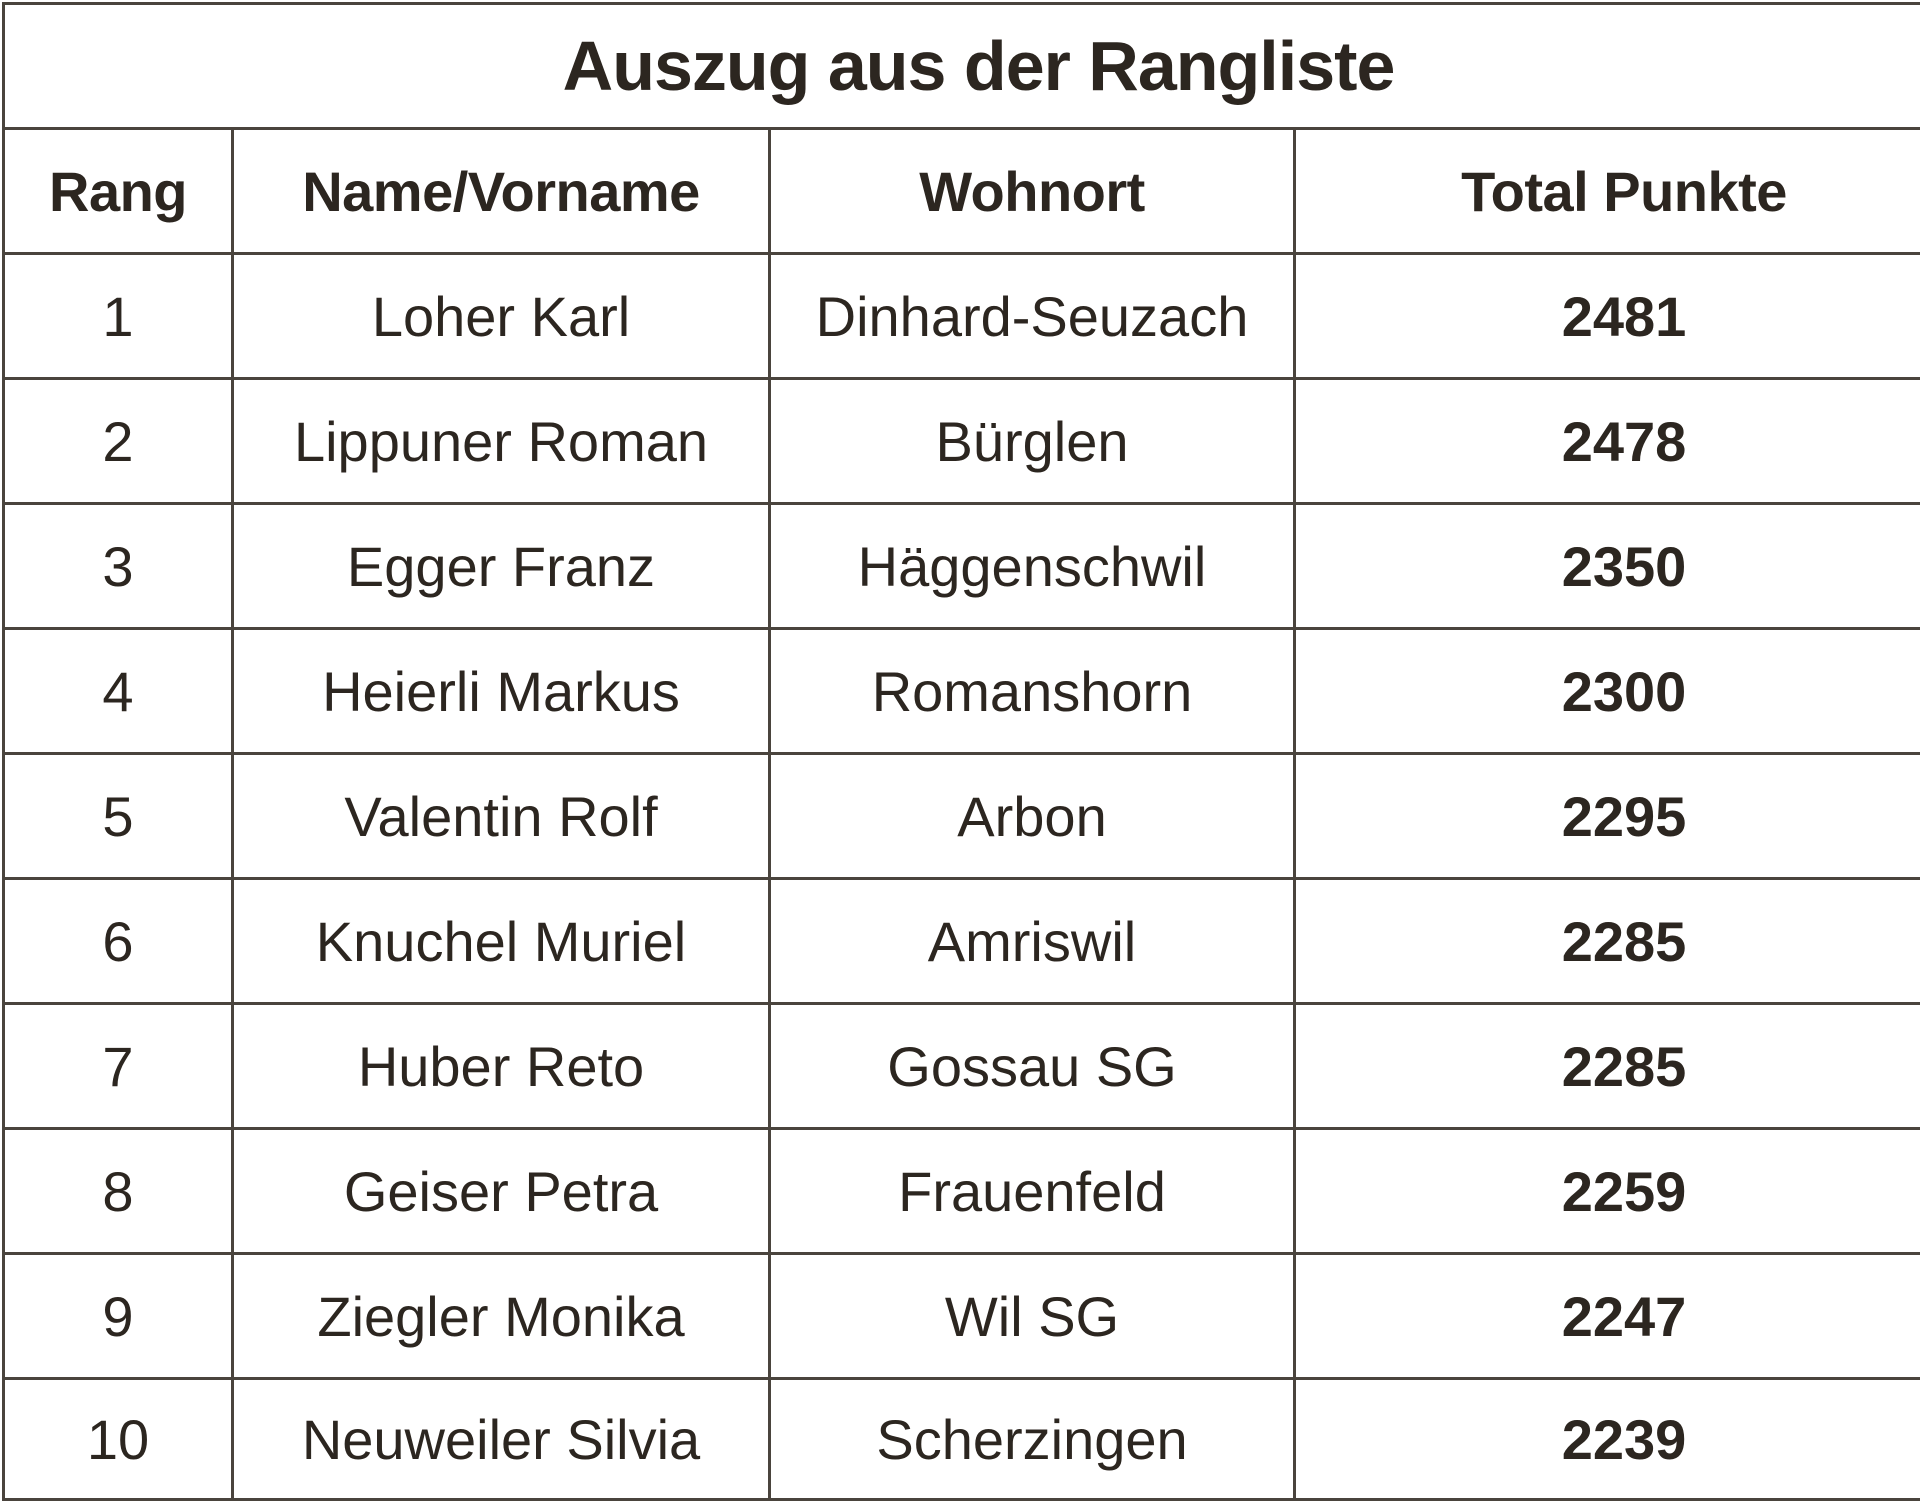 Image resolution: width=1920 pixels, height=1511 pixels. I want to click on table-row: 3 Egger Franz Häggenschwil 2350, so click(961, 566).